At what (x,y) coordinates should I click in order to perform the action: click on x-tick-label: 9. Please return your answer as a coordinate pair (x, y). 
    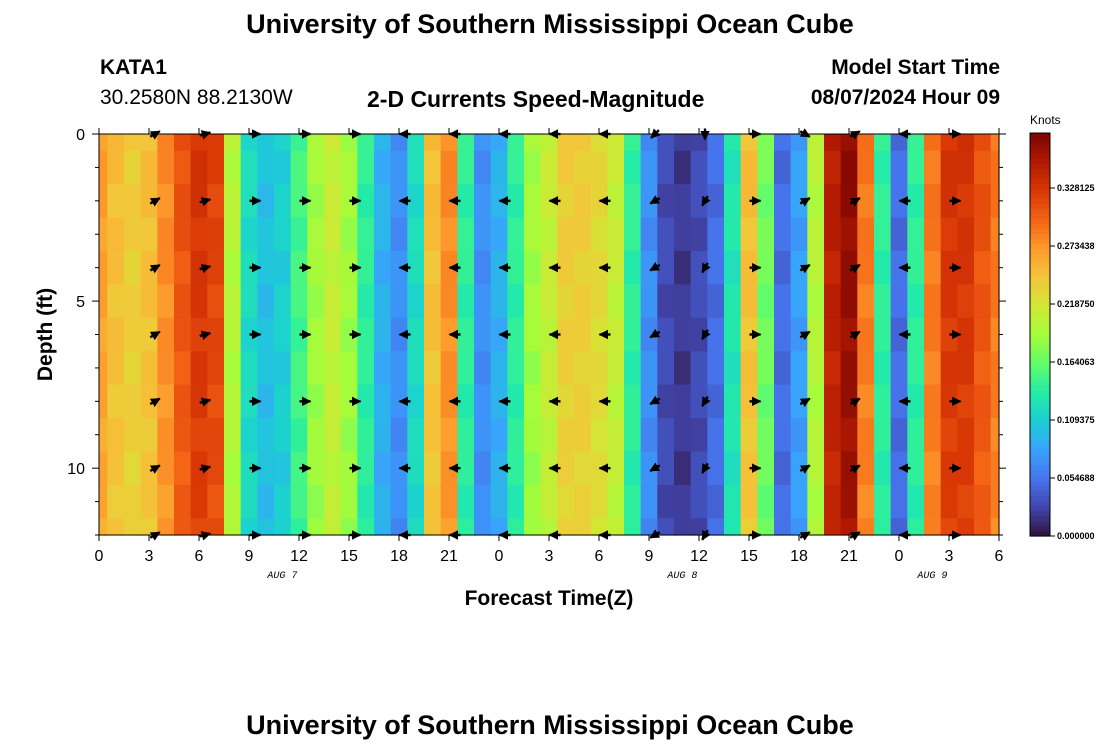
    Looking at the image, I should click on (649, 556).